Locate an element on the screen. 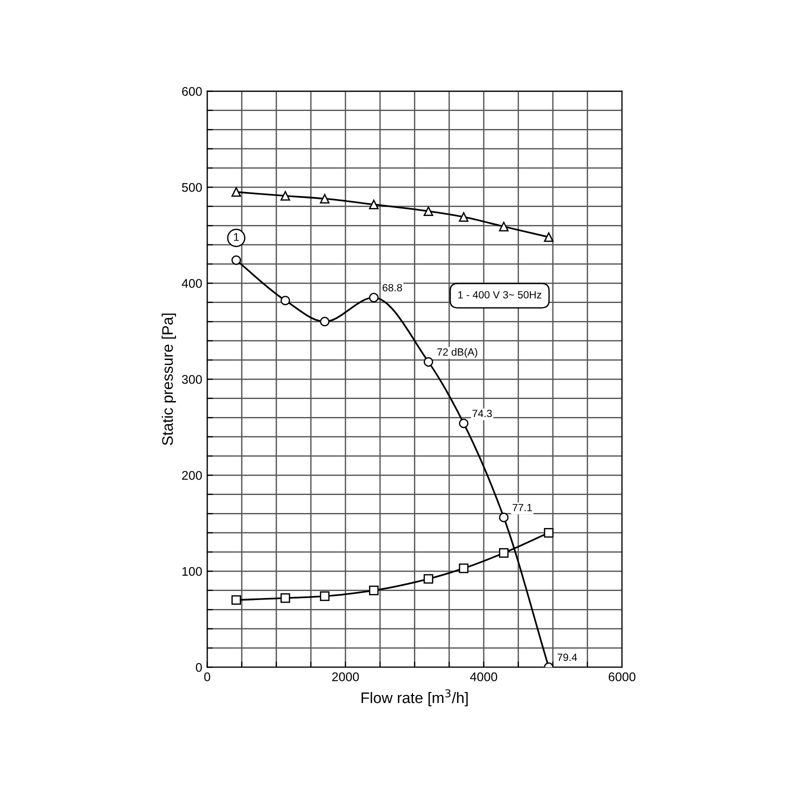  x-tick-label: 2000 is located at coordinates (345, 677).